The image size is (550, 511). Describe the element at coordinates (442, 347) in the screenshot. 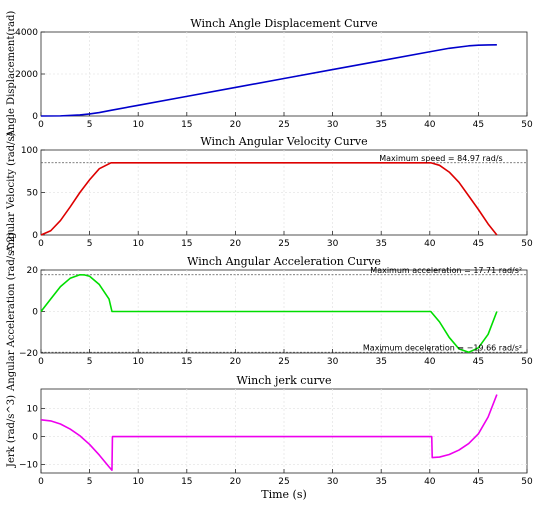

I see `annotation-label: Maximum deceleration = −19.66 rad/s²` at that location.